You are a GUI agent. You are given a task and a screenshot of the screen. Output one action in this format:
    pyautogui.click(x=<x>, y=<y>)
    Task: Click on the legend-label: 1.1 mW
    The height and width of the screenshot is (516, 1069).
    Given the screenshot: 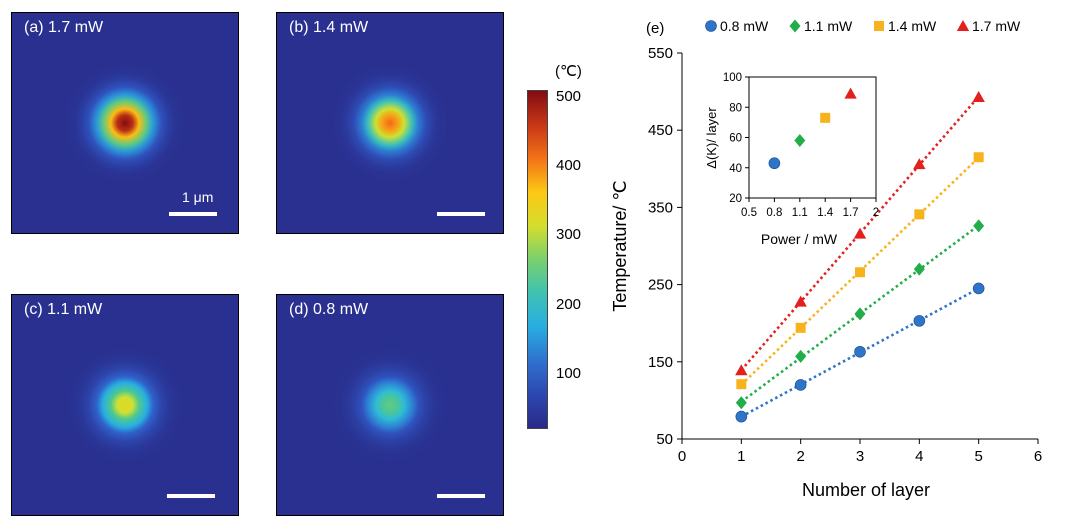 What is the action you would take?
    pyautogui.click(x=828, y=26)
    